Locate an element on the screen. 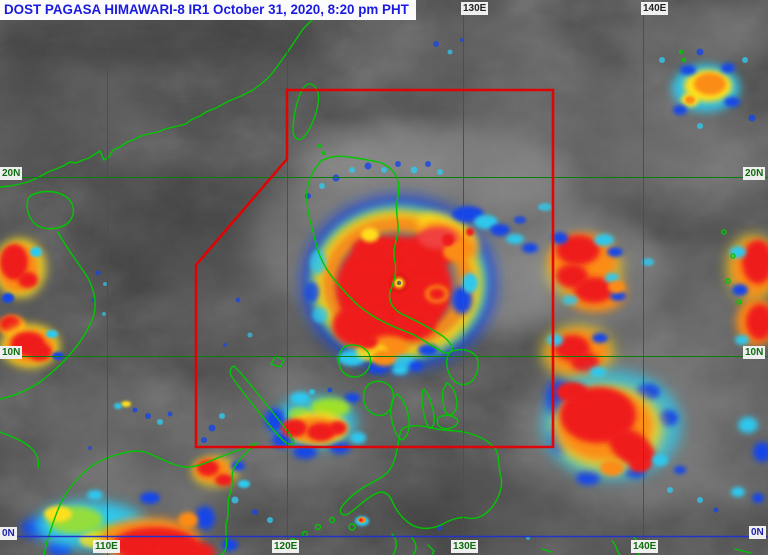 This screenshot has height=555, width=768. grid-label-left-10n: 10N is located at coordinates (11, 352).